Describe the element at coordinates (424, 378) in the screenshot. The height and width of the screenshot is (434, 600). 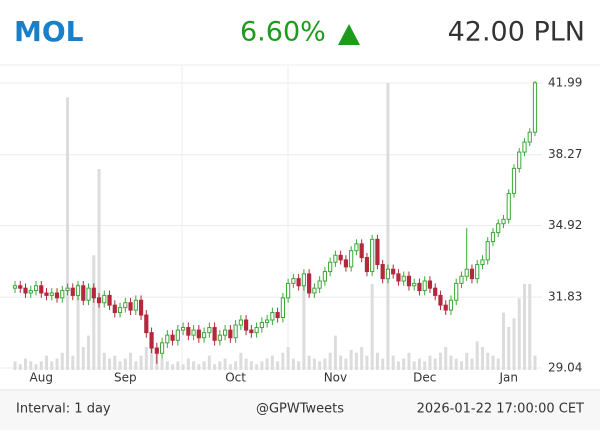
I see `x-tick-label: Dec` at that location.